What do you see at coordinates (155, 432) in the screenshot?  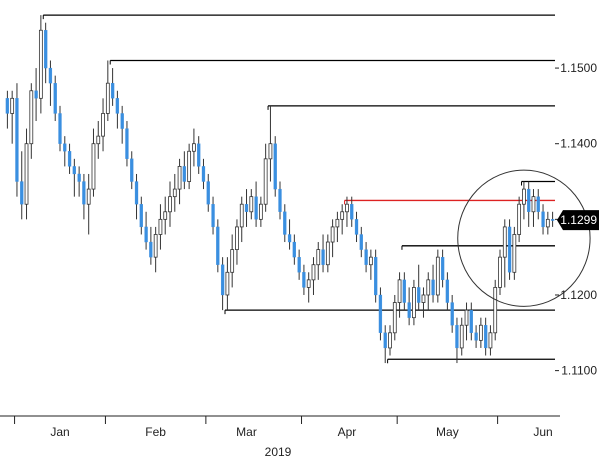 I see `x-tick-label: Feb` at bounding box center [155, 432].